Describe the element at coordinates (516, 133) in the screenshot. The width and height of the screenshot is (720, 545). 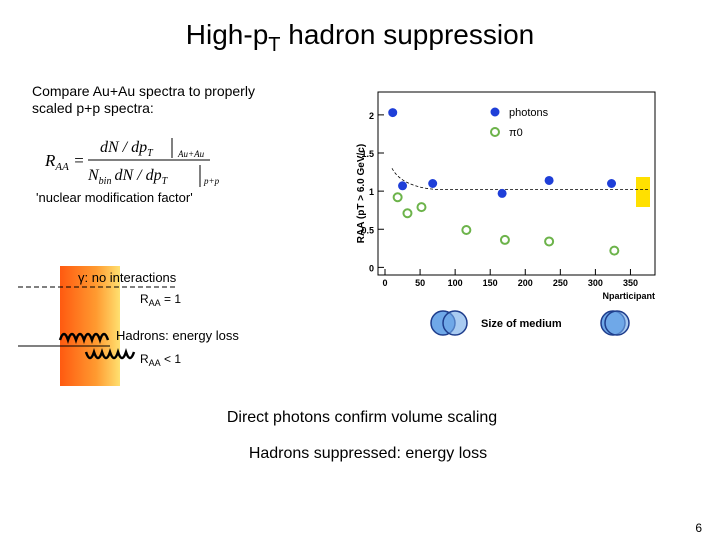
I see `legend-label: π0` at that location.